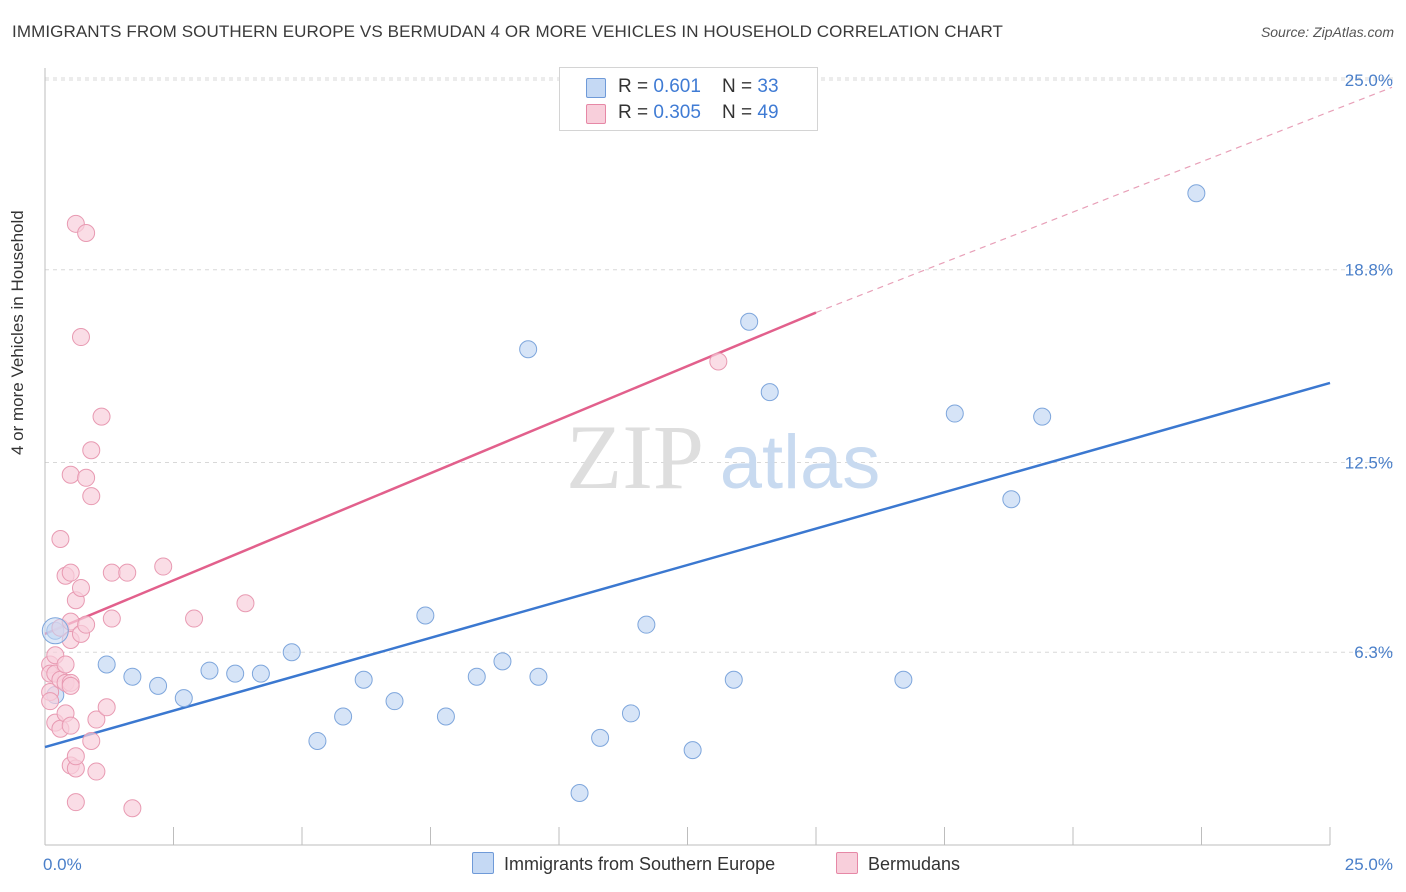  I want to click on x-tick-label-max: 25.0%, so click(1369, 864).